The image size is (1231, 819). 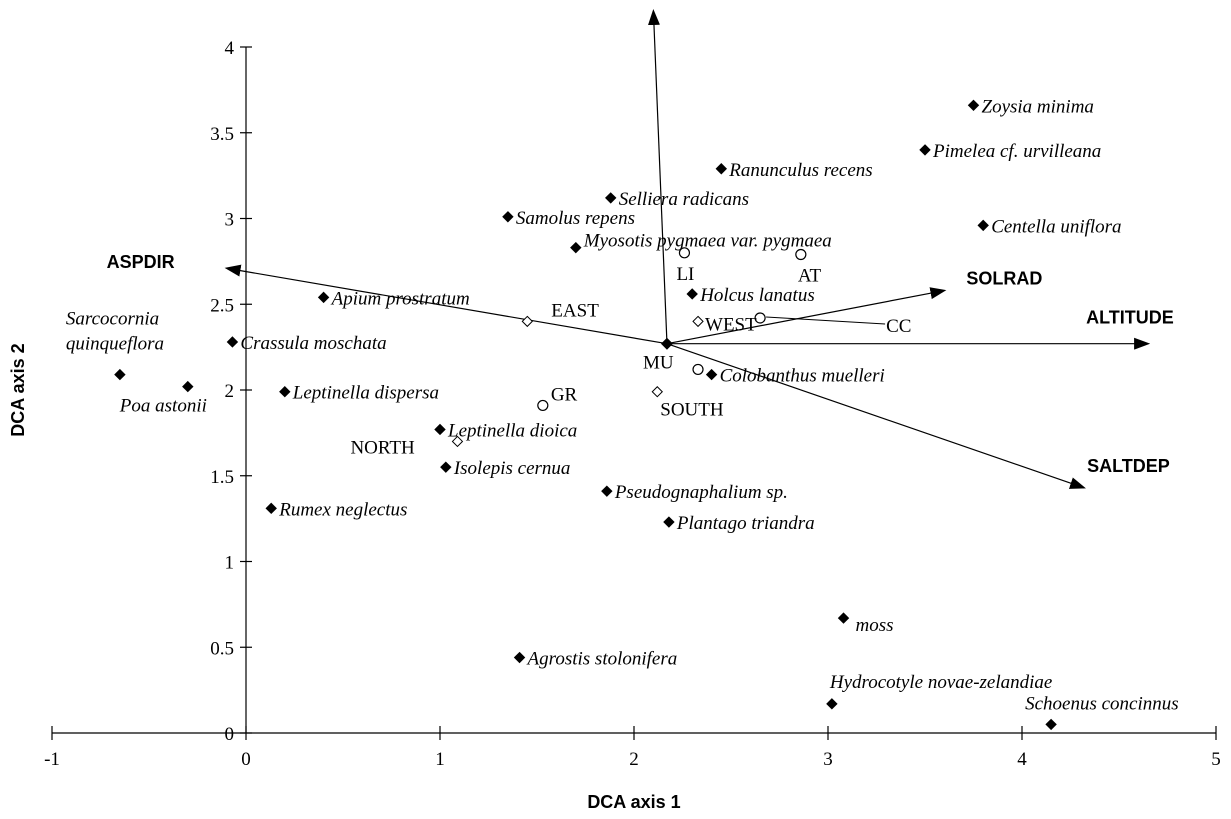 What do you see at coordinates (230, 563) in the screenshot?
I see `y-tick-label: 1` at bounding box center [230, 563].